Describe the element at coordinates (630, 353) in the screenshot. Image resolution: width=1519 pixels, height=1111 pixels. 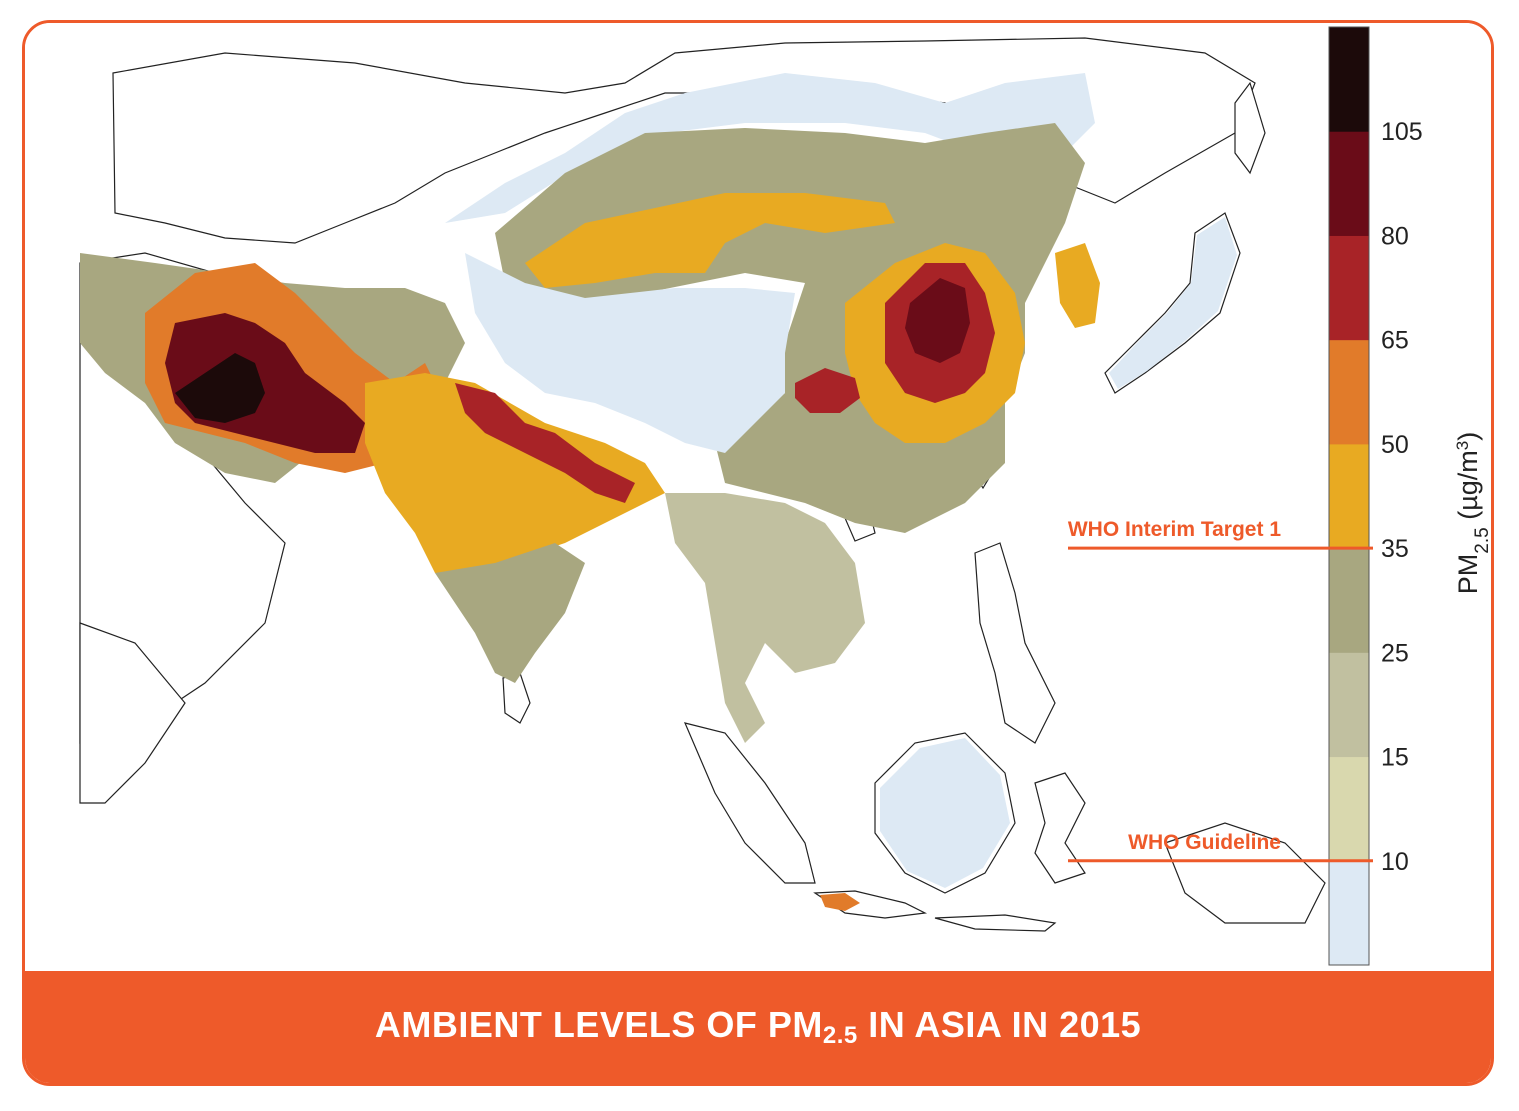
I see `region-tibet-plateau` at that location.